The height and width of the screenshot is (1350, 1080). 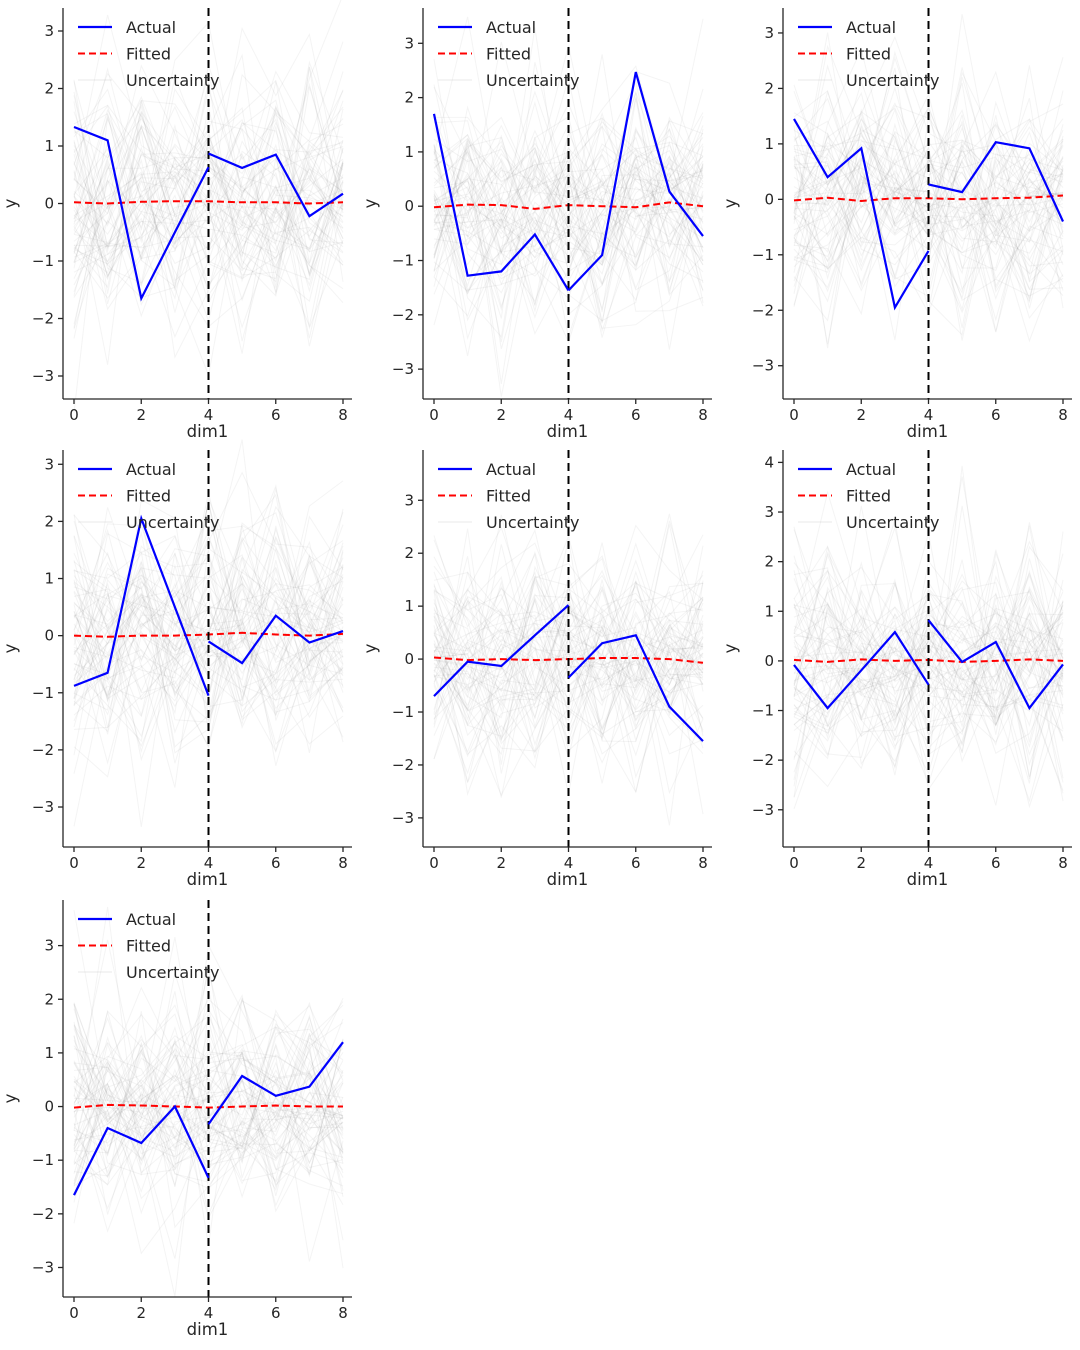 What do you see at coordinates (892, 522) in the screenshot?
I see `legend-uncertainty-label: Uncertainty` at bounding box center [892, 522].